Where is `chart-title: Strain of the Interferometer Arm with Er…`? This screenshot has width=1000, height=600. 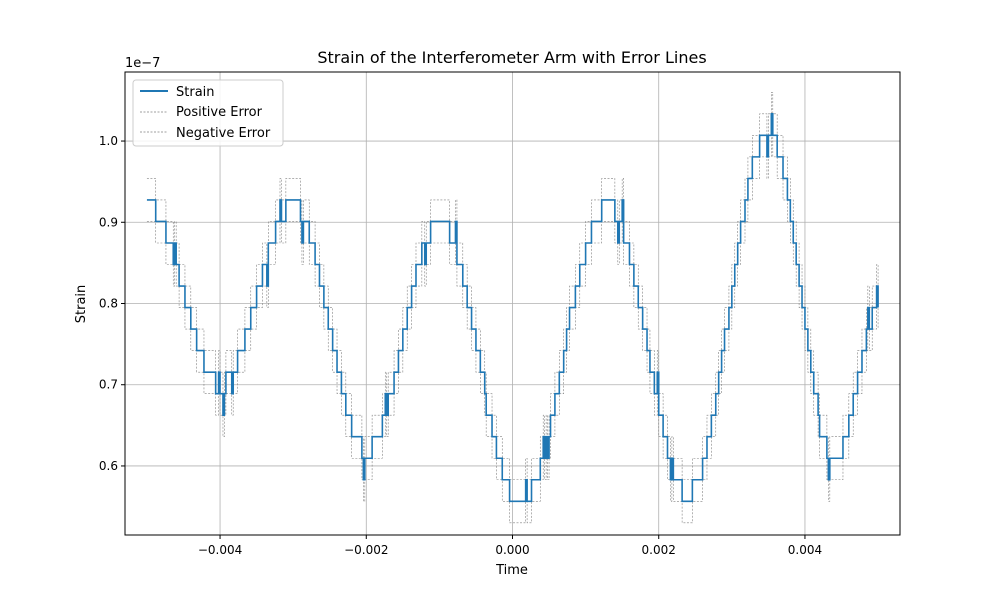
chart-title: Strain of the Interferometer Arm with Er… is located at coordinates (511, 57).